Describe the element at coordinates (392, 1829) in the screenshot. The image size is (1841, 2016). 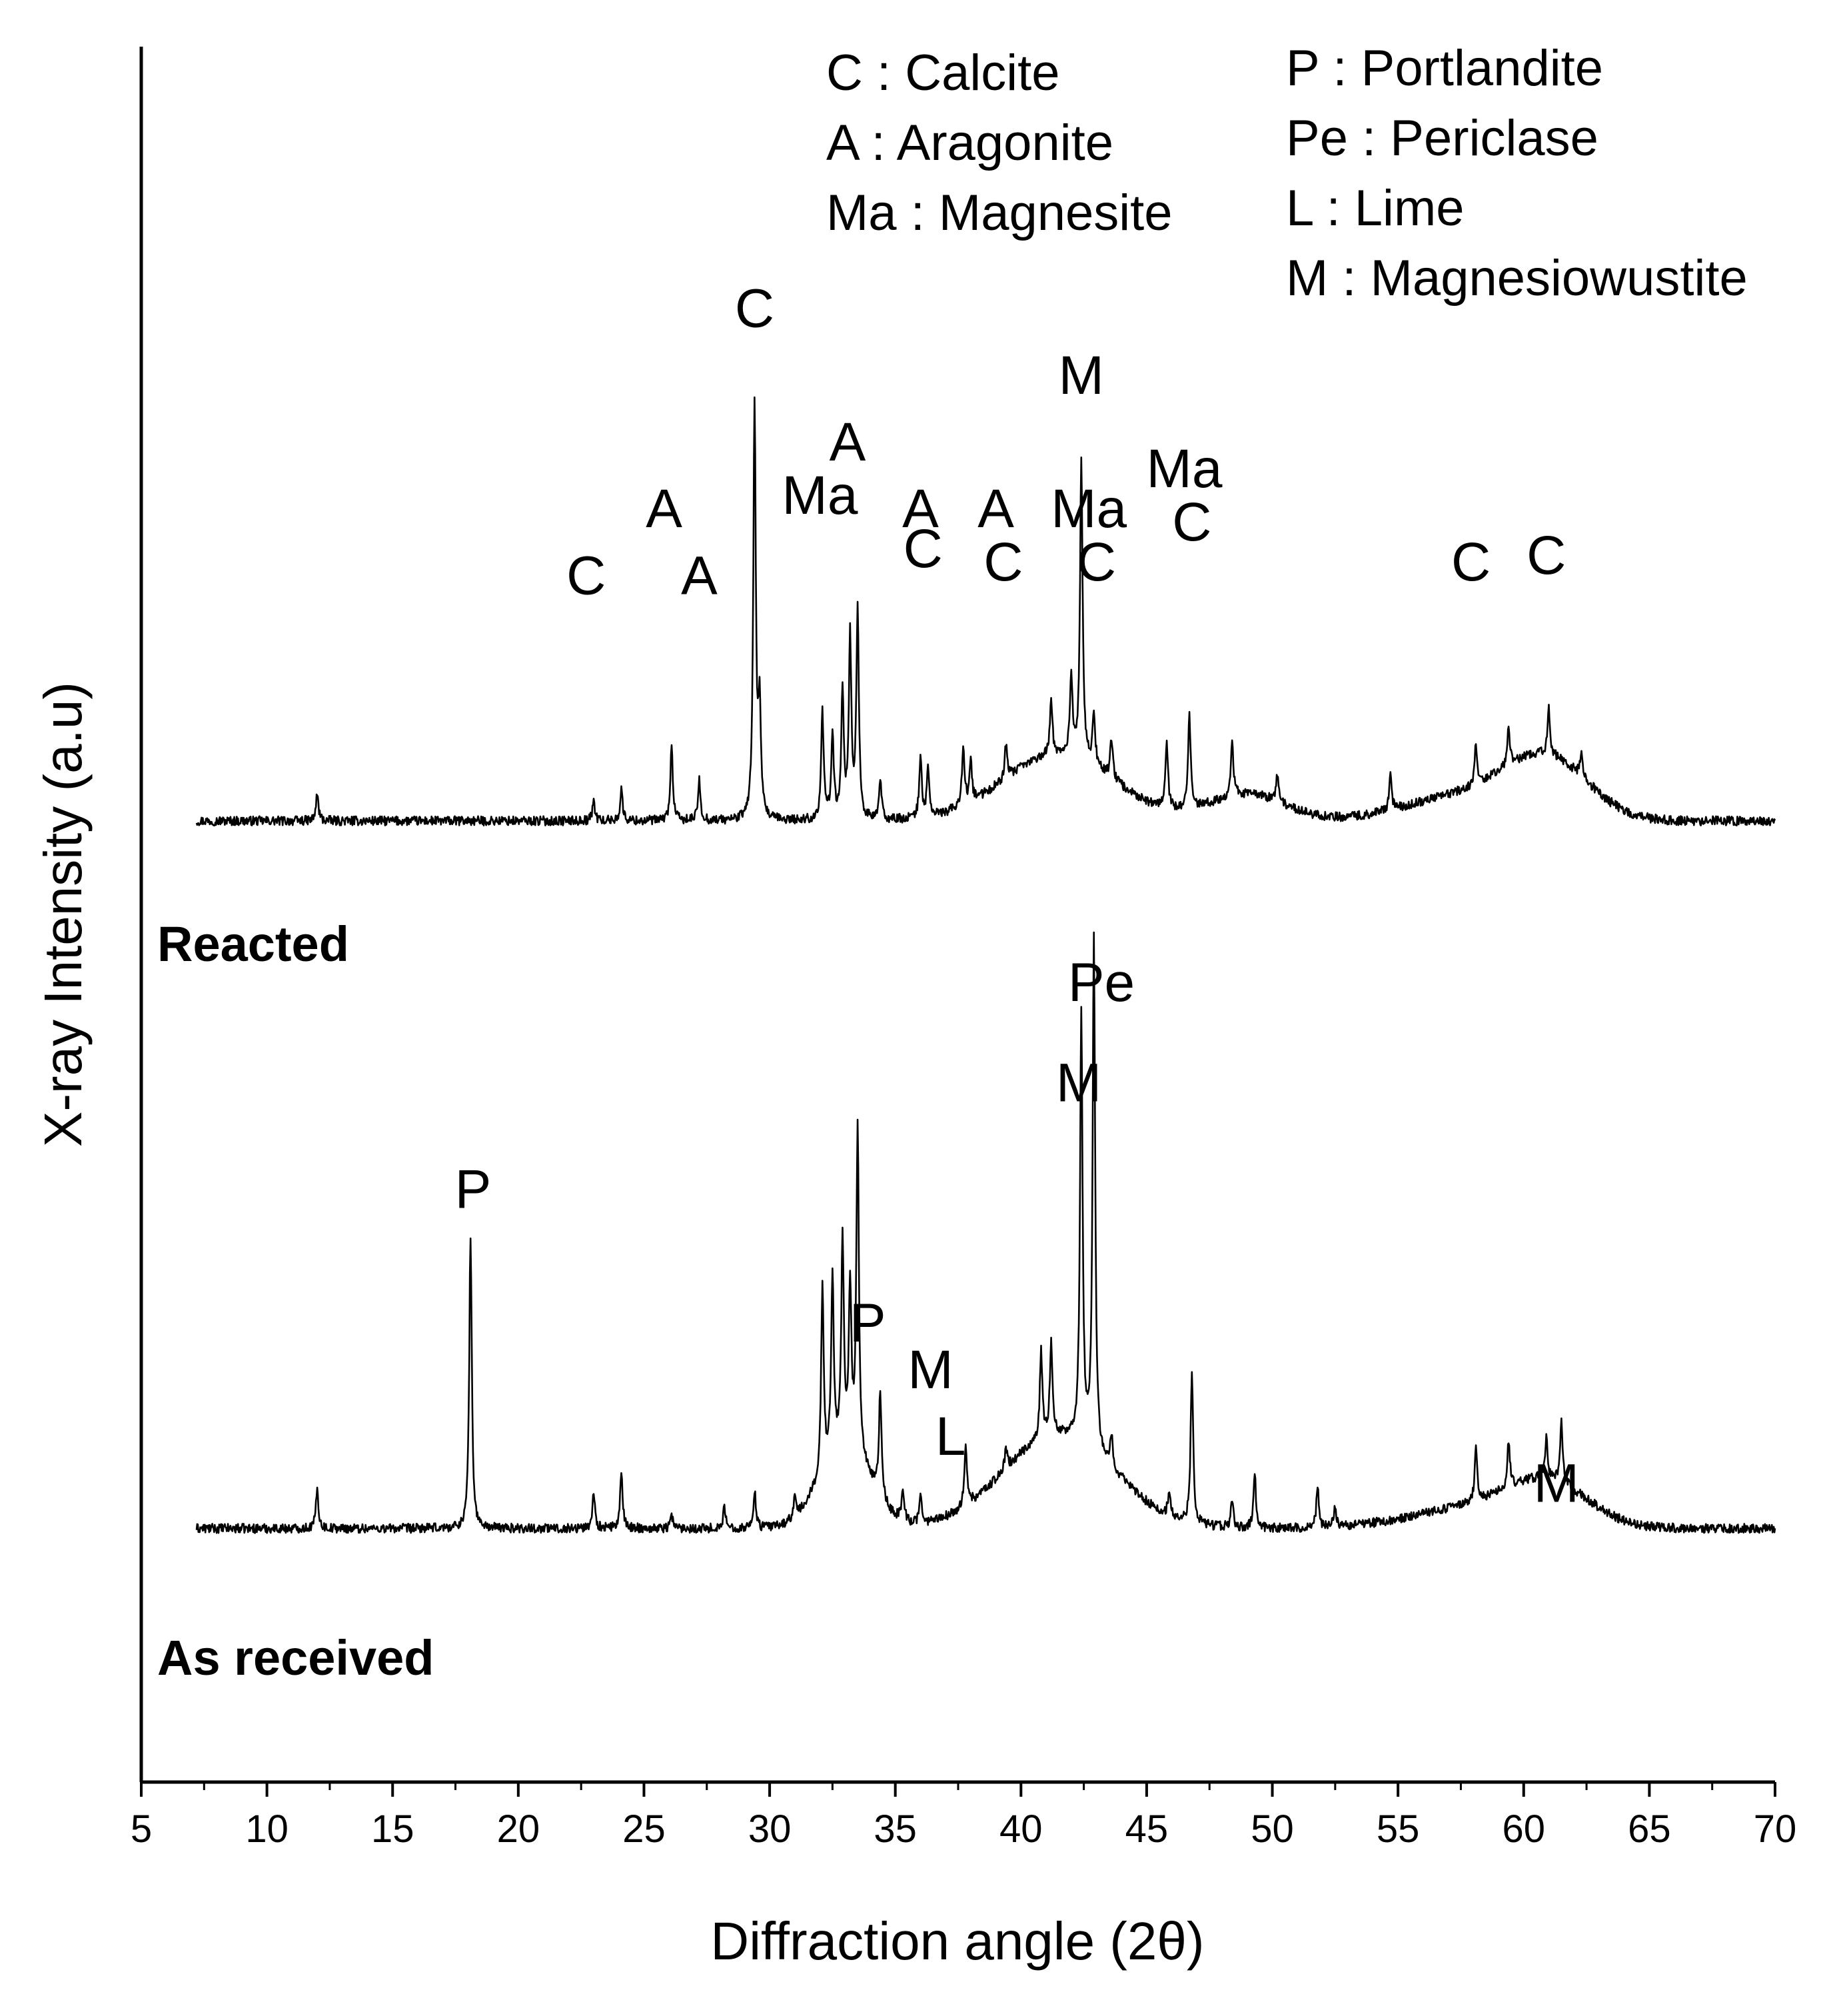
I see `x-tick-label: 15` at that location.